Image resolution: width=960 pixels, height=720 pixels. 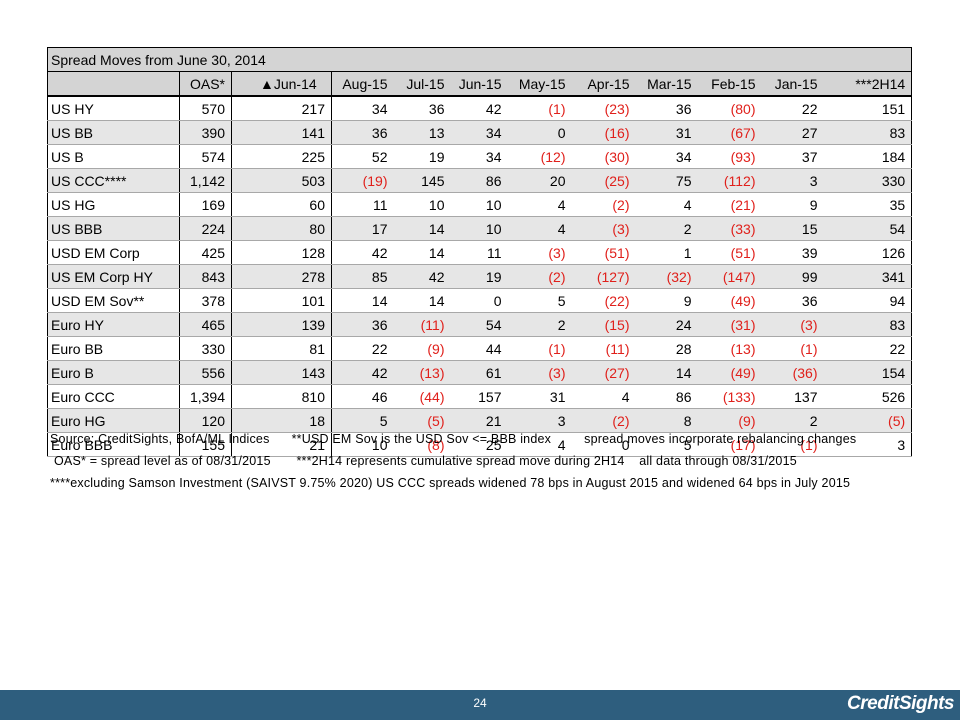 What do you see at coordinates (422, 84) in the screenshot?
I see `column-header: Jul-15` at bounding box center [422, 84].